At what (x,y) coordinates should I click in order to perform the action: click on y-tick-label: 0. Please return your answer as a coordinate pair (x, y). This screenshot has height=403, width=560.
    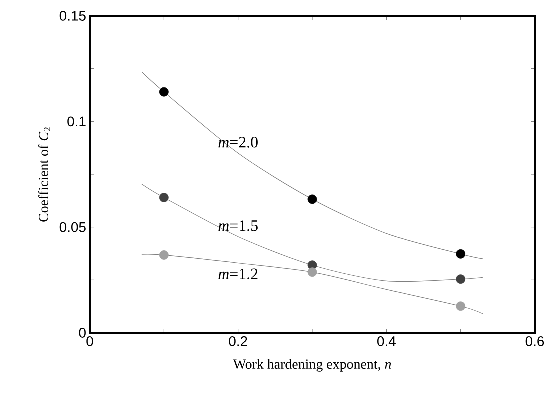
    Looking at the image, I should click on (82, 333).